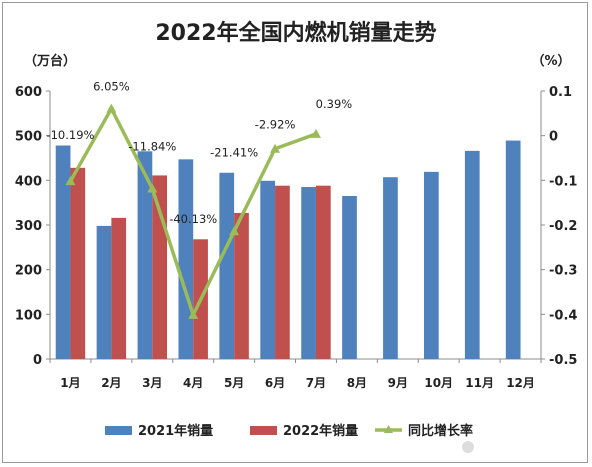 This screenshot has height=467, width=592. I want to click on left-tick-label: 500, so click(28, 137).